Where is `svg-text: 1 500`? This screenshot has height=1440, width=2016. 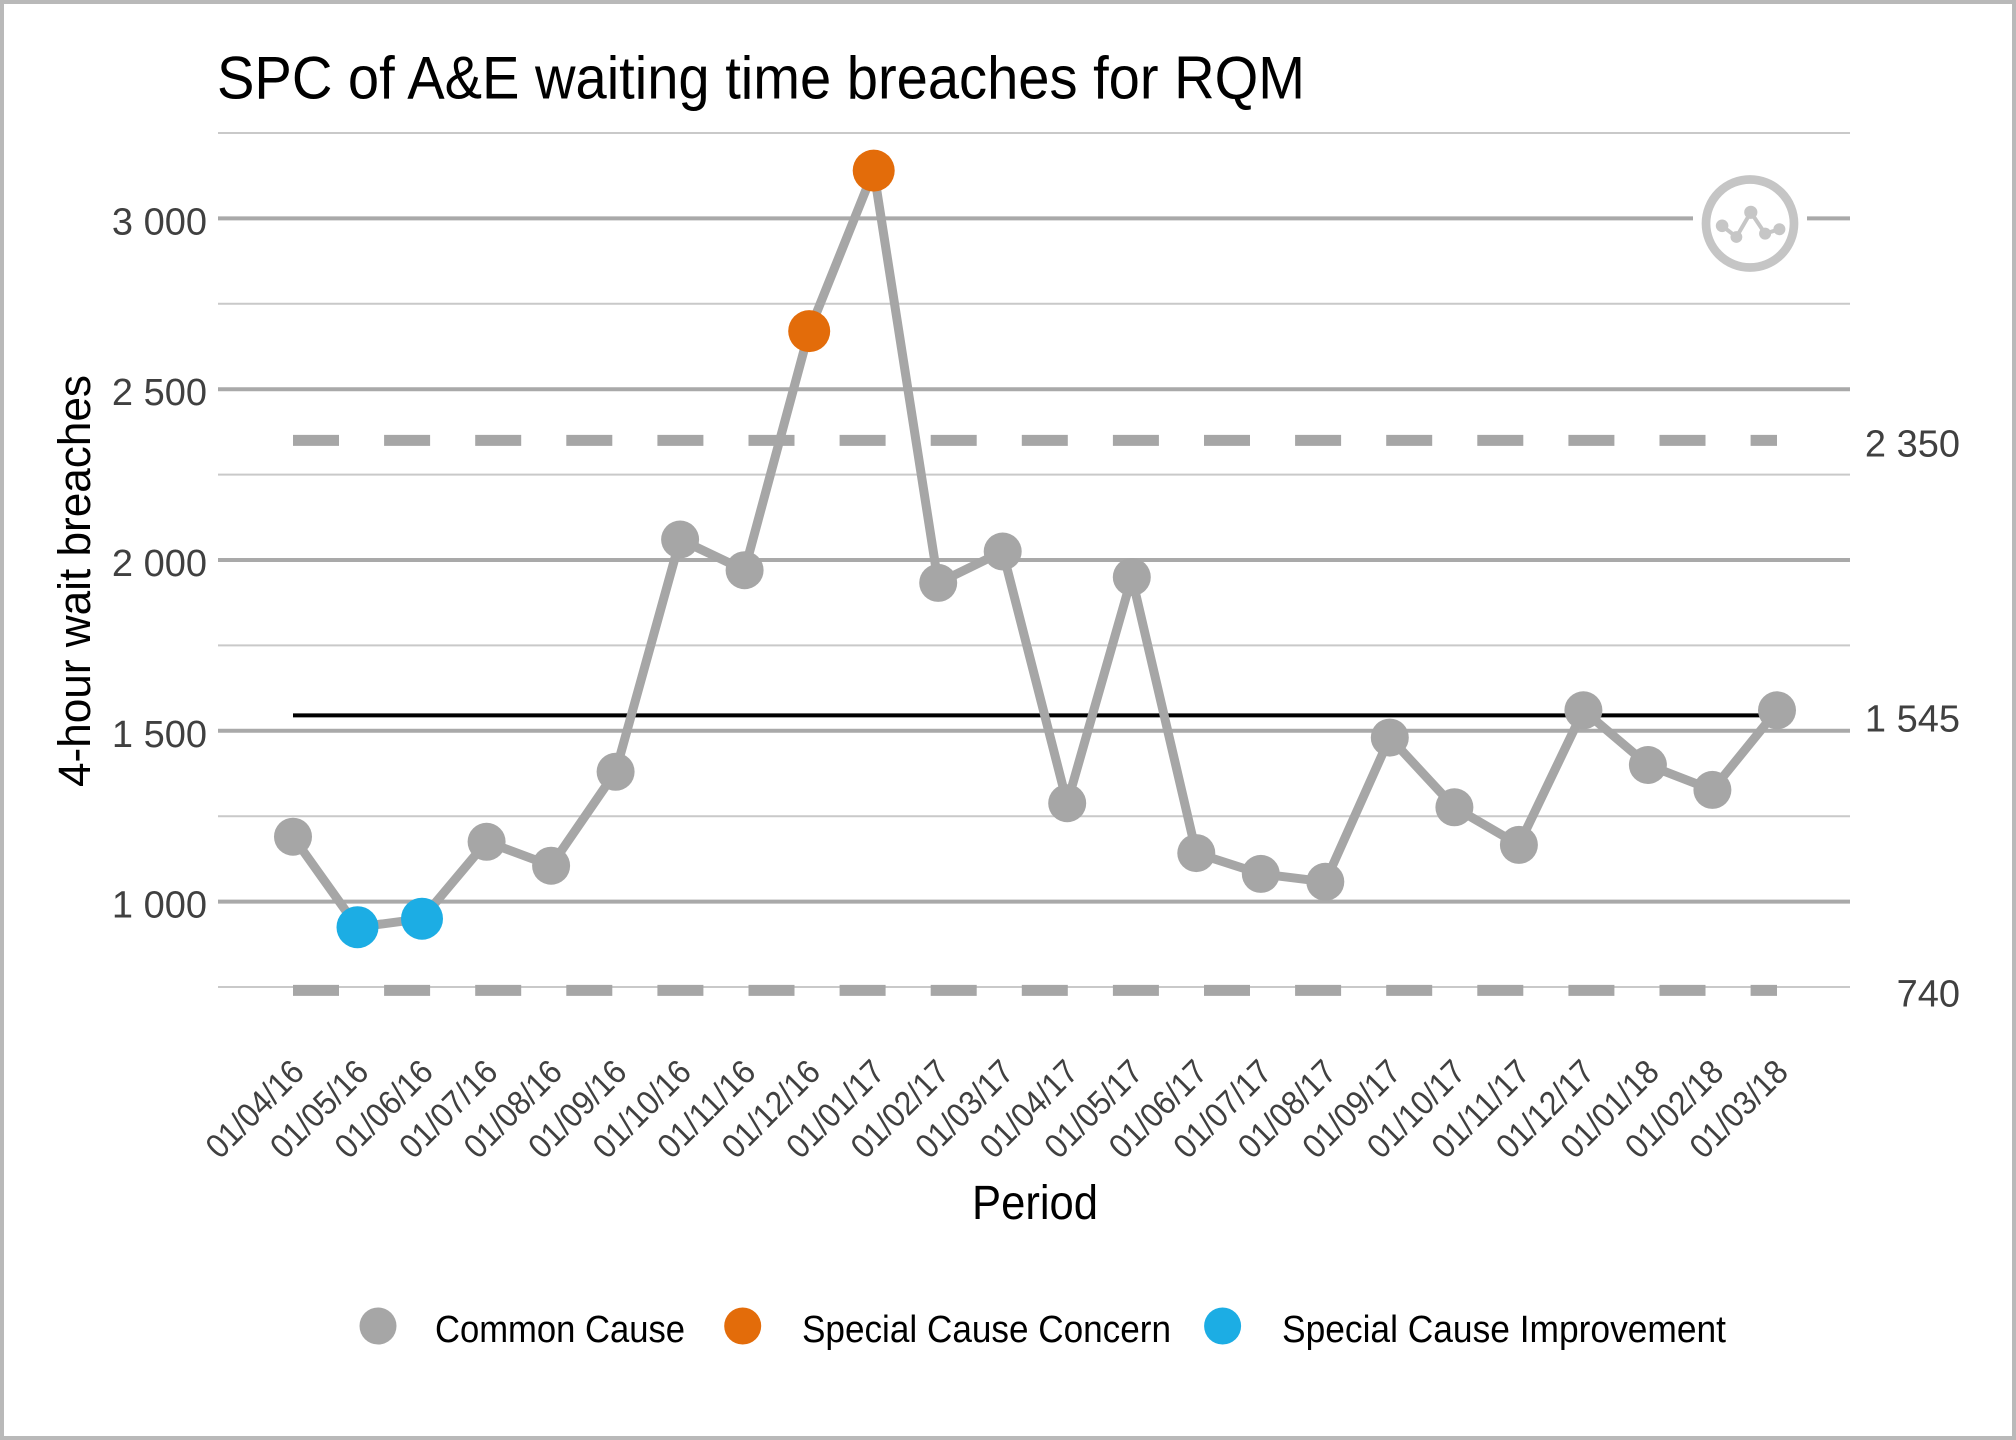
svg-text: 1 500 is located at coordinates (159, 735).